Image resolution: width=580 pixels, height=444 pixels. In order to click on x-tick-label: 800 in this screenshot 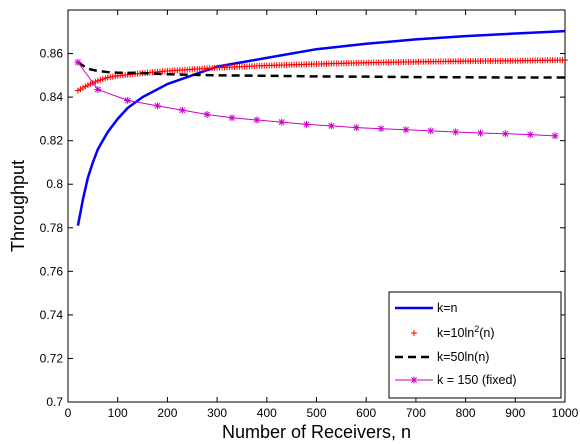, I will do `click(466, 413)`.